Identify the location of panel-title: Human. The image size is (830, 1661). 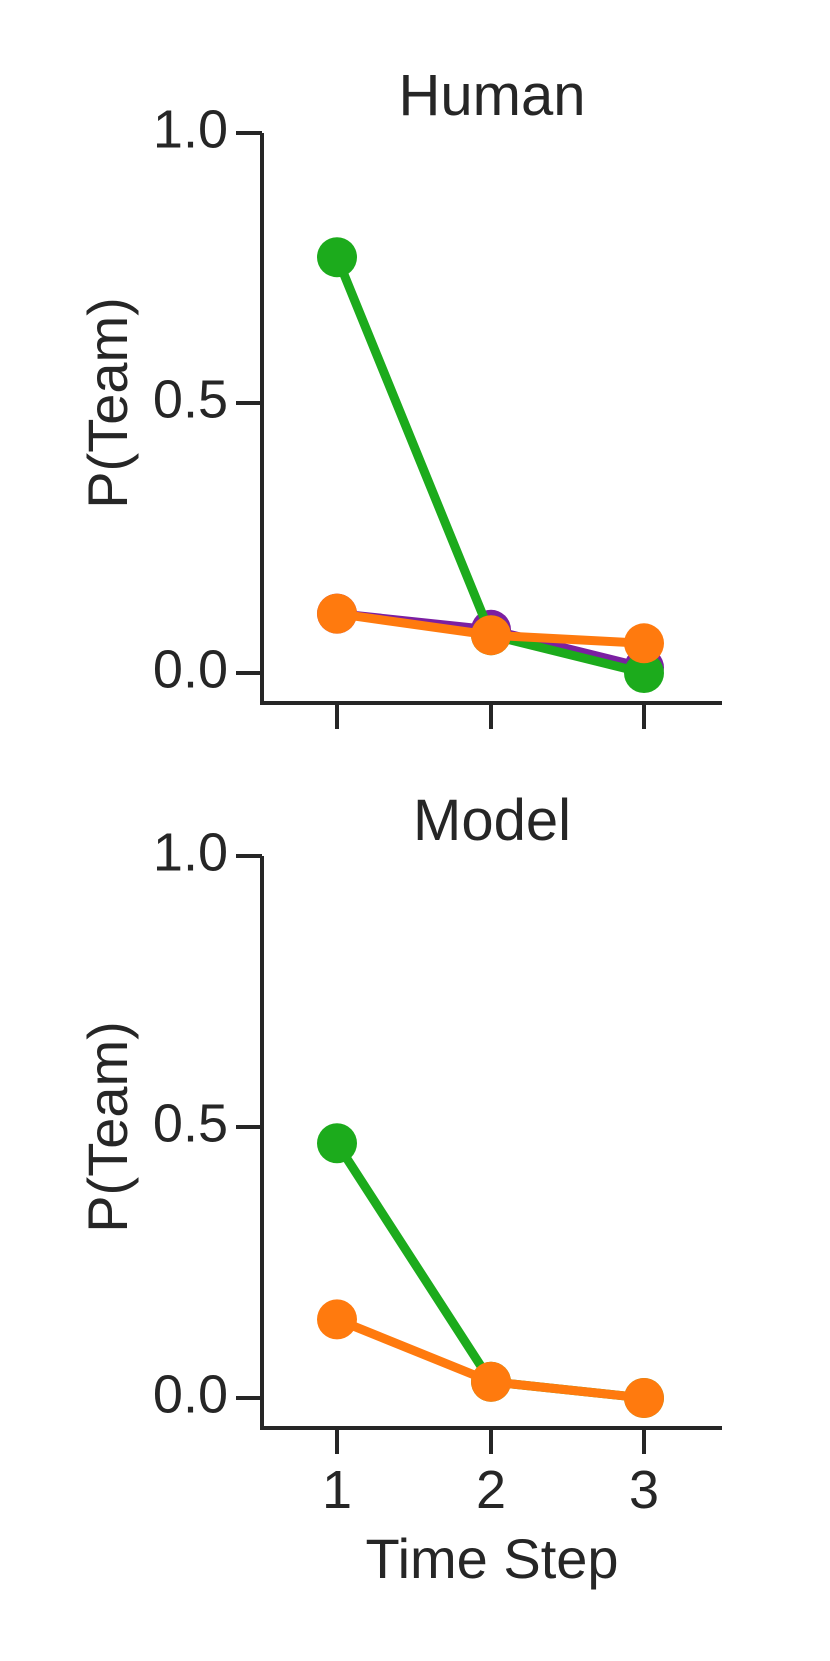
(492, 95).